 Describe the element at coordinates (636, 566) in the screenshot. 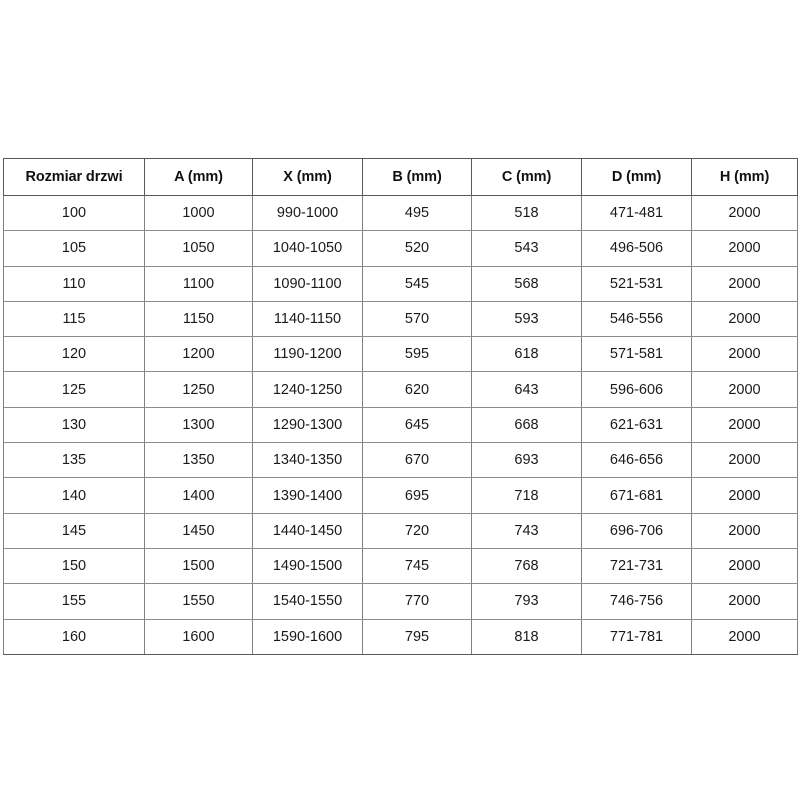

I see `cell-d: 721-731` at that location.